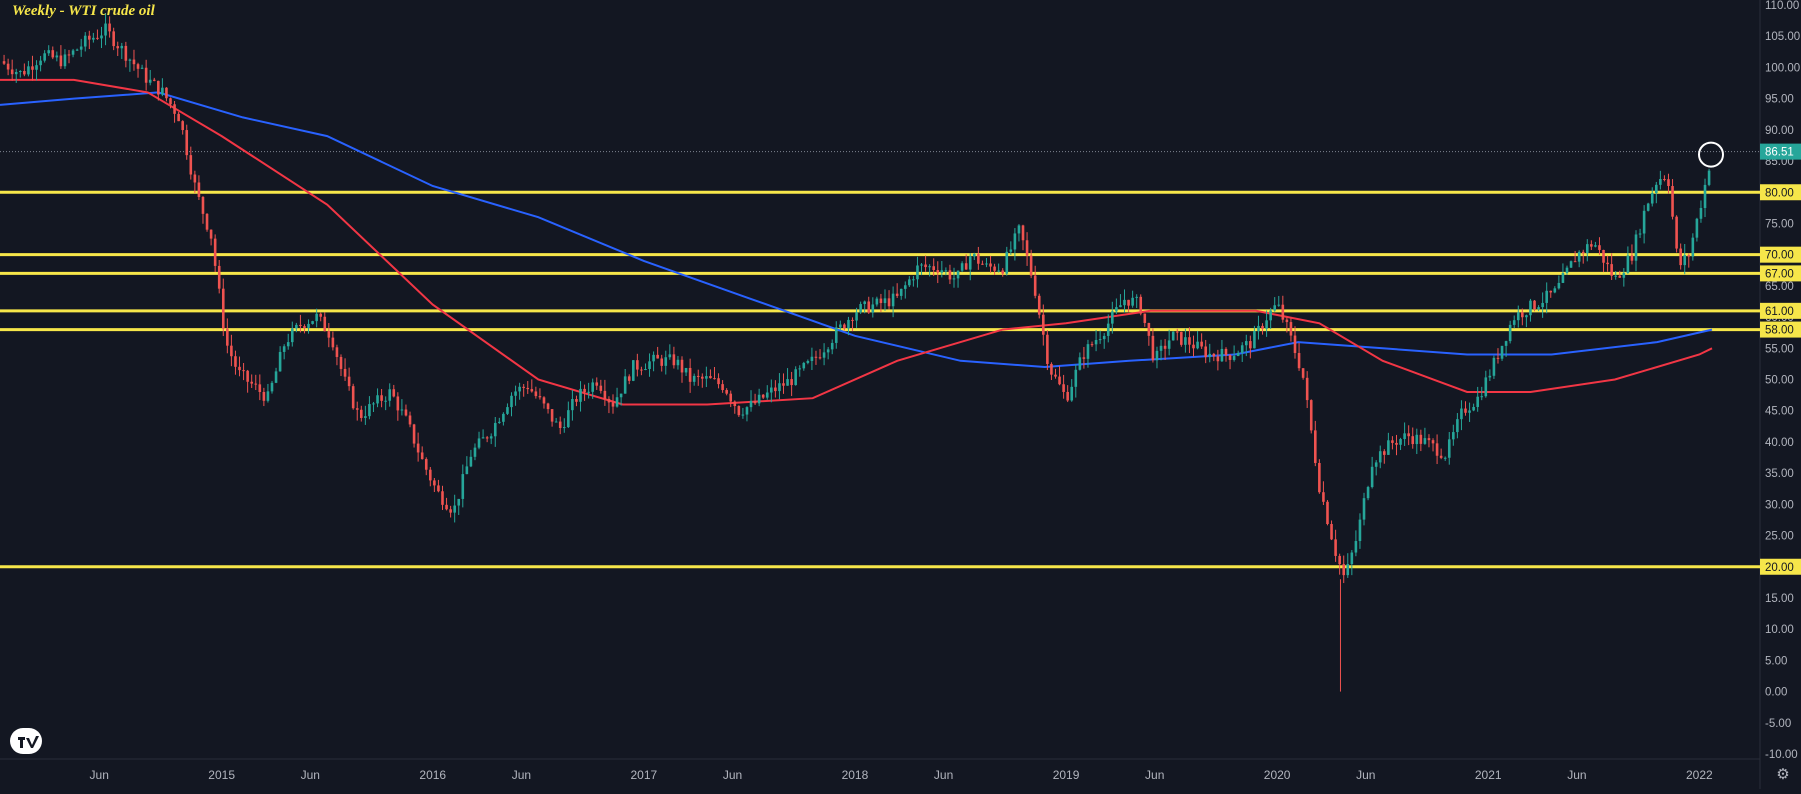 The width and height of the screenshot is (1801, 794). Describe the element at coordinates (26, 741) in the screenshot. I see `tradingview-logo` at that location.